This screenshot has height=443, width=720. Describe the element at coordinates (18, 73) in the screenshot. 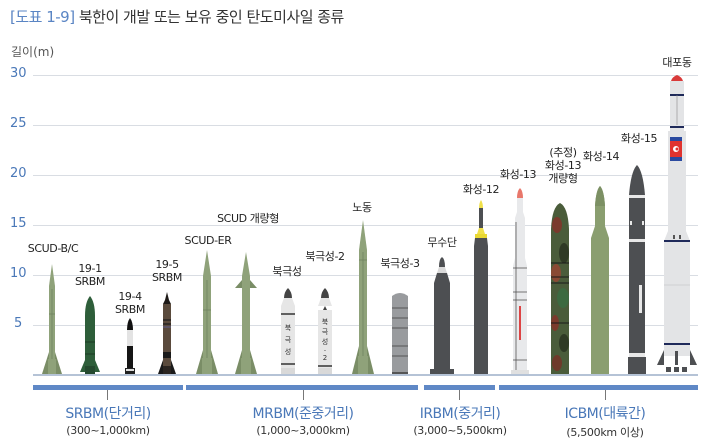

I see `y-tick-30: 30` at that location.